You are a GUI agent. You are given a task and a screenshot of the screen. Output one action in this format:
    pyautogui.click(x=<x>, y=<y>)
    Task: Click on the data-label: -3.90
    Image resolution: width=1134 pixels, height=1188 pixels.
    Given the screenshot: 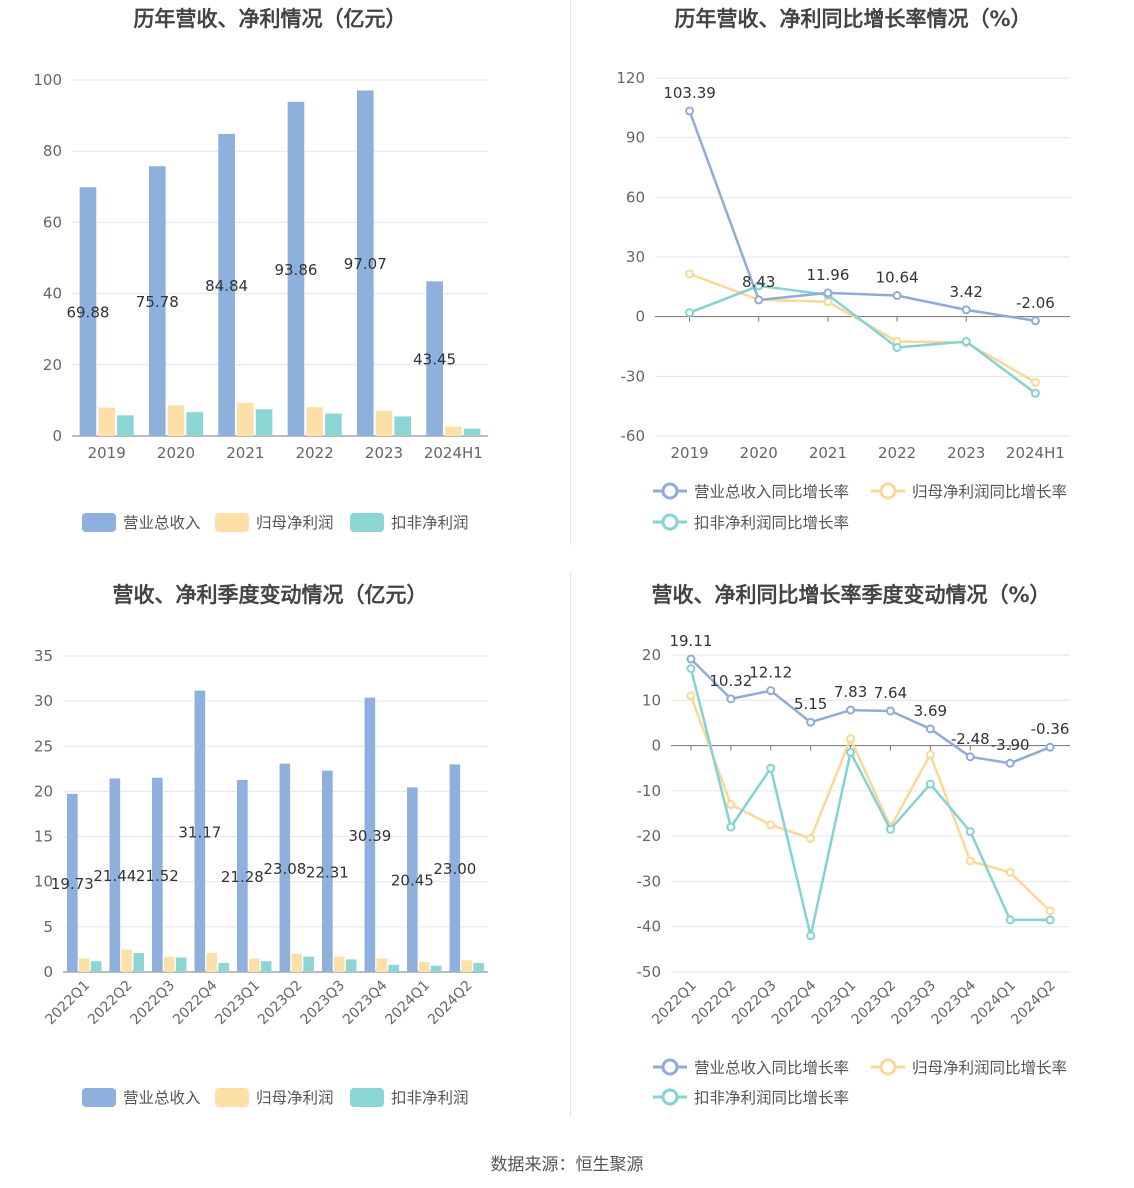 What is the action you would take?
    pyautogui.click(x=1010, y=745)
    